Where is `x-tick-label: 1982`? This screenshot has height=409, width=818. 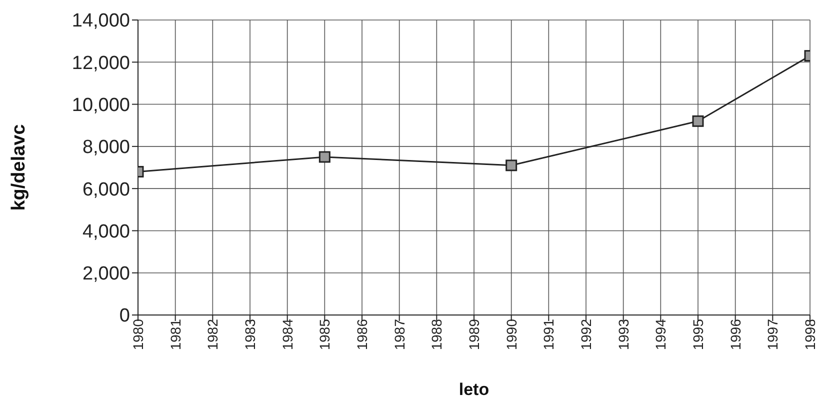 x-tick-label: 1982 is located at coordinates (212, 334).